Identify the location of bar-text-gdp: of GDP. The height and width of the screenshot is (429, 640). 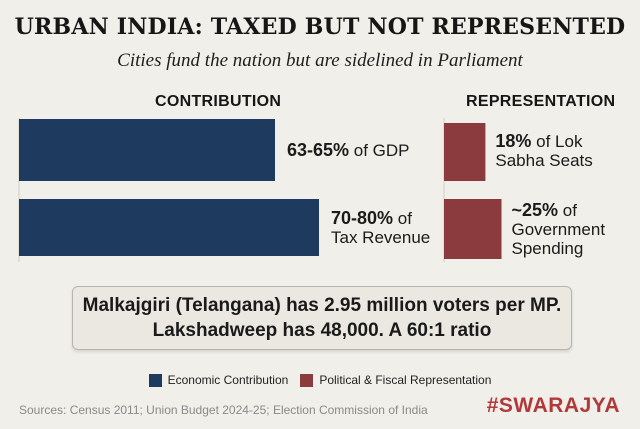
(379, 150).